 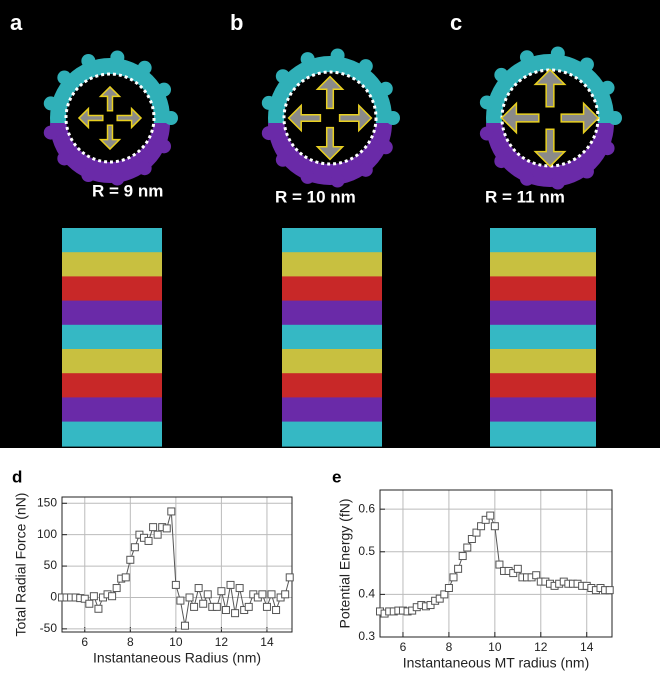 What do you see at coordinates (366, 508) in the screenshot?
I see `y-tick-label: 0.6` at bounding box center [366, 508].